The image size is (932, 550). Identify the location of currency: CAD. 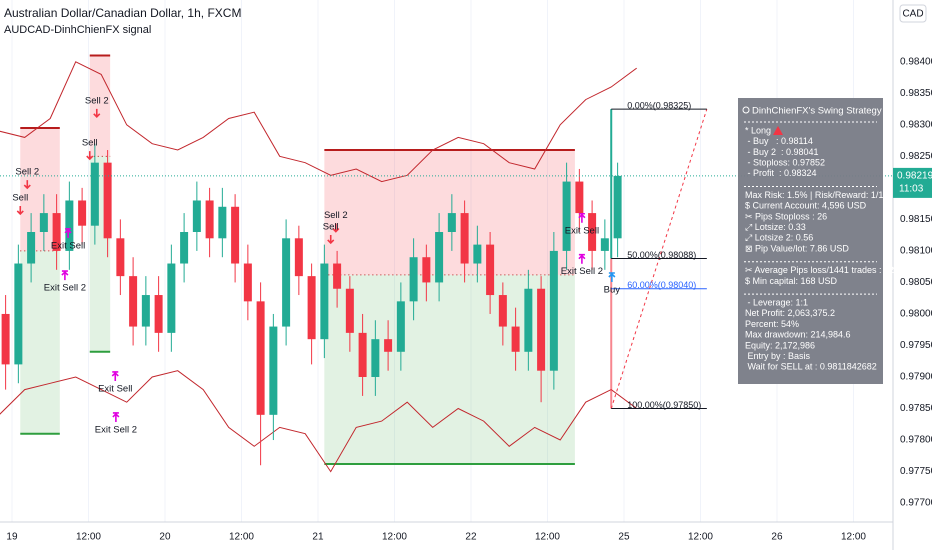
(912, 14).